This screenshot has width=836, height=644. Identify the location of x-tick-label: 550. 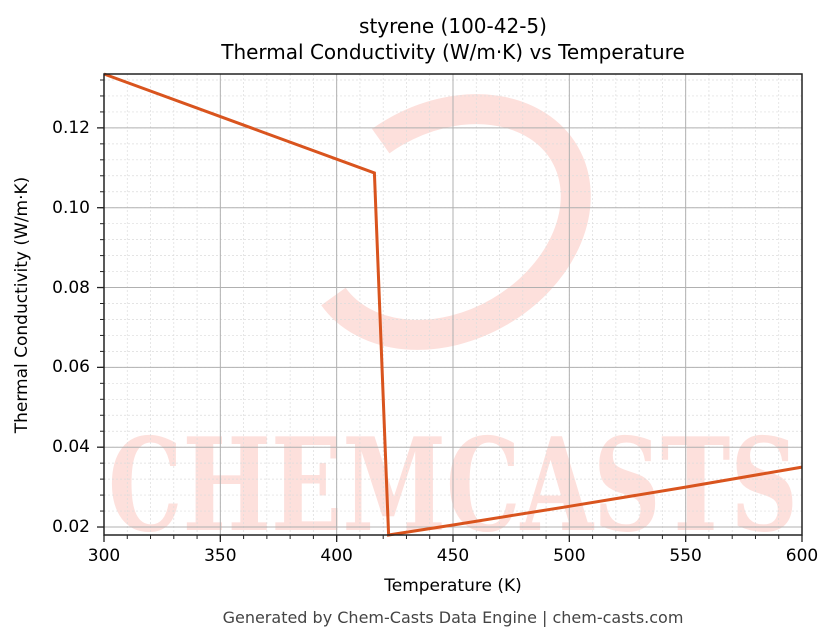
(685, 556).